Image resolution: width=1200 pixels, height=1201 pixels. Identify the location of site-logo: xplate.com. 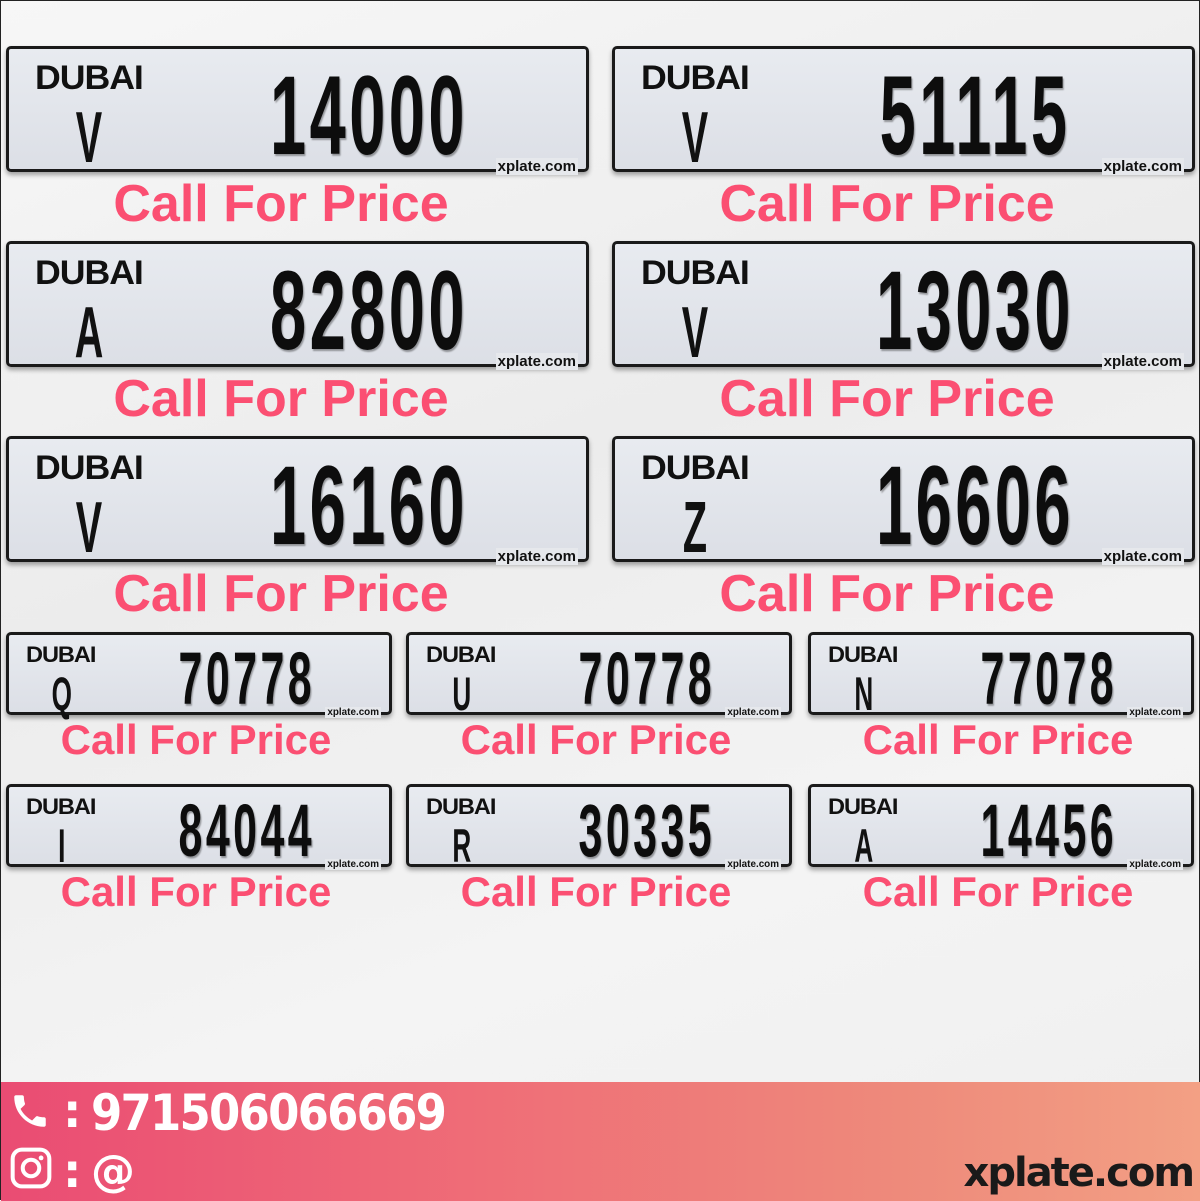
(1079, 1173).